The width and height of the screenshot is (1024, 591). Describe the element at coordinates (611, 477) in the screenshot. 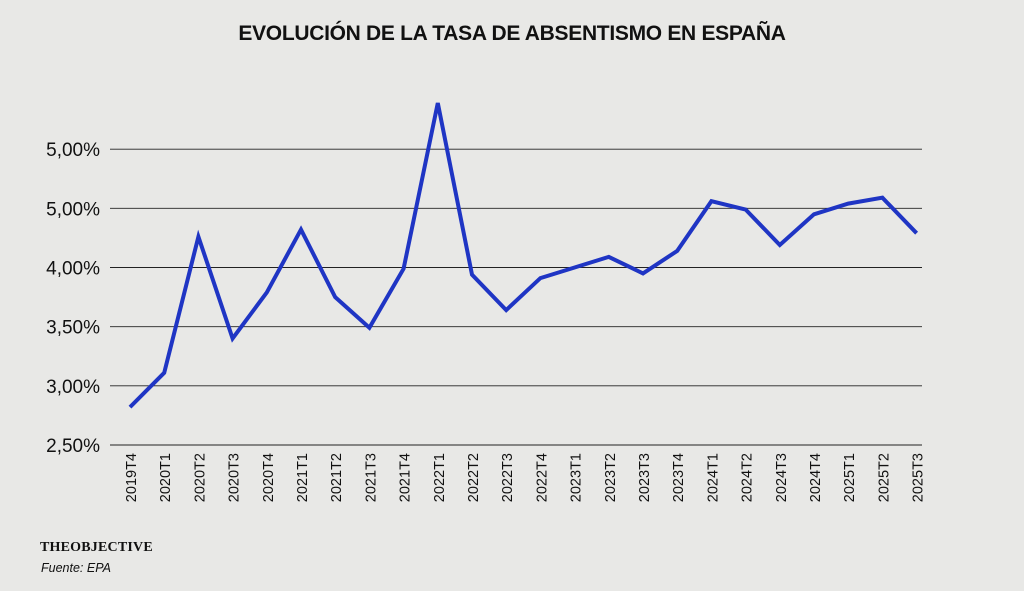

I see `x-tick-label: 2023T2` at that location.